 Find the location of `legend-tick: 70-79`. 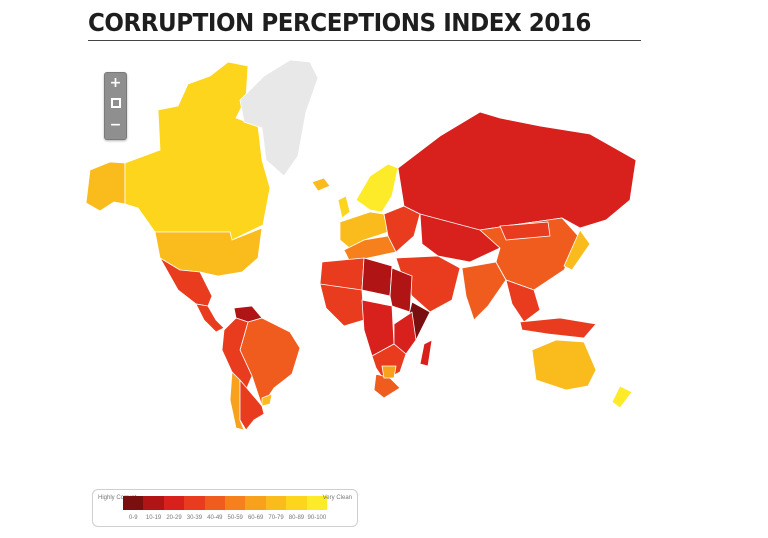

legend-tick: 70-79 is located at coordinates (276, 518).